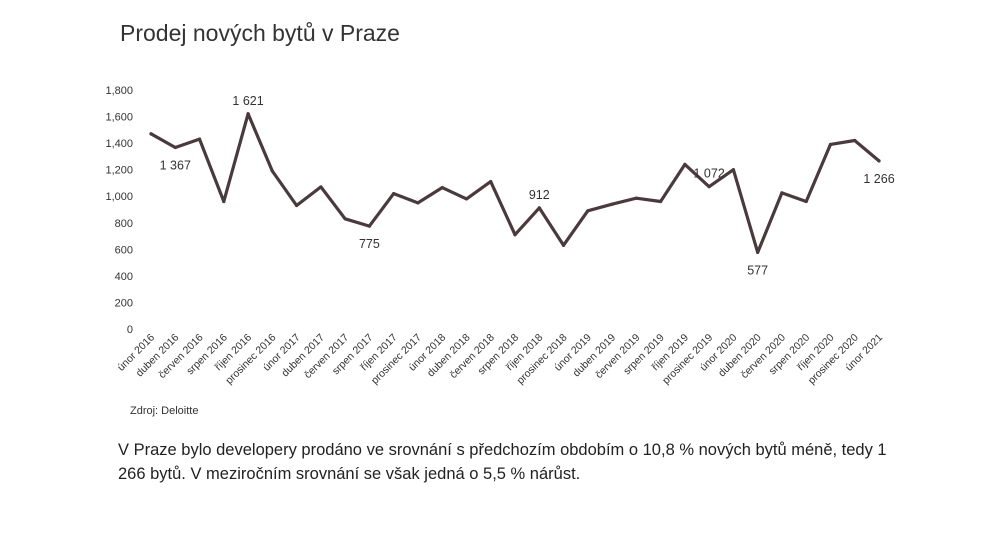 Image resolution: width=1000 pixels, height=541 pixels. What do you see at coordinates (369, 244) in the screenshot?
I see `data-label: 775` at bounding box center [369, 244].